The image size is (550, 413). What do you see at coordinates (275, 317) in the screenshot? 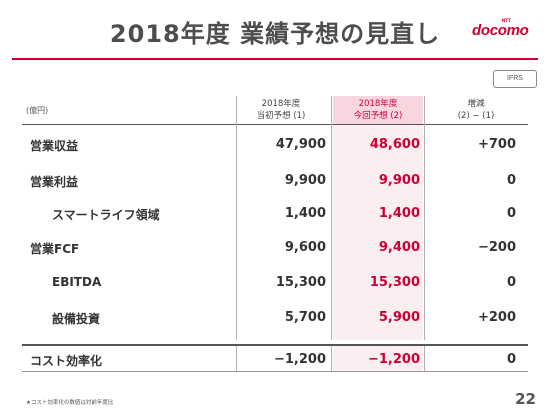
I see `table-row: 設備投資 5,700 5,900 +200` at bounding box center [275, 317].